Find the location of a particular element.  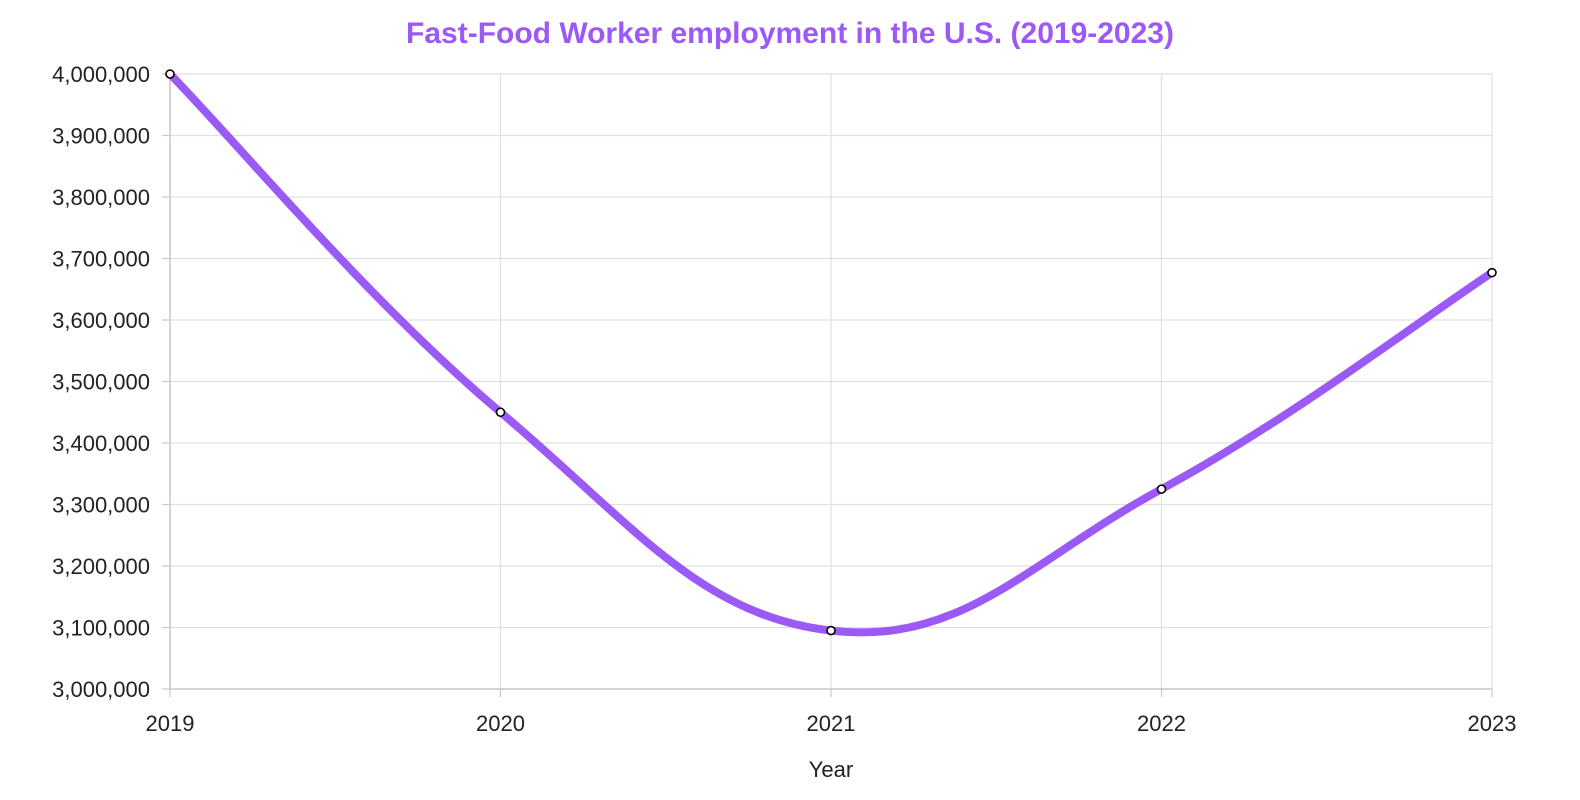

data-point-2023 is located at coordinates (1492, 272).